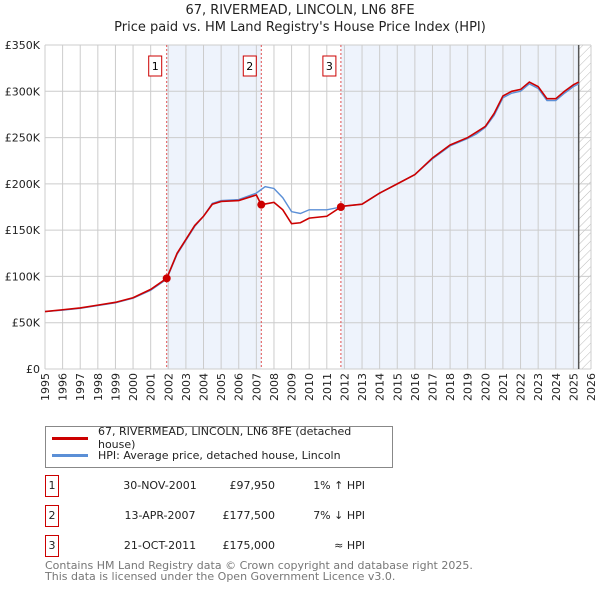 This screenshot has width=600, height=590. What do you see at coordinates (252, 485) in the screenshot?
I see `sale-price: £97,950` at bounding box center [252, 485].